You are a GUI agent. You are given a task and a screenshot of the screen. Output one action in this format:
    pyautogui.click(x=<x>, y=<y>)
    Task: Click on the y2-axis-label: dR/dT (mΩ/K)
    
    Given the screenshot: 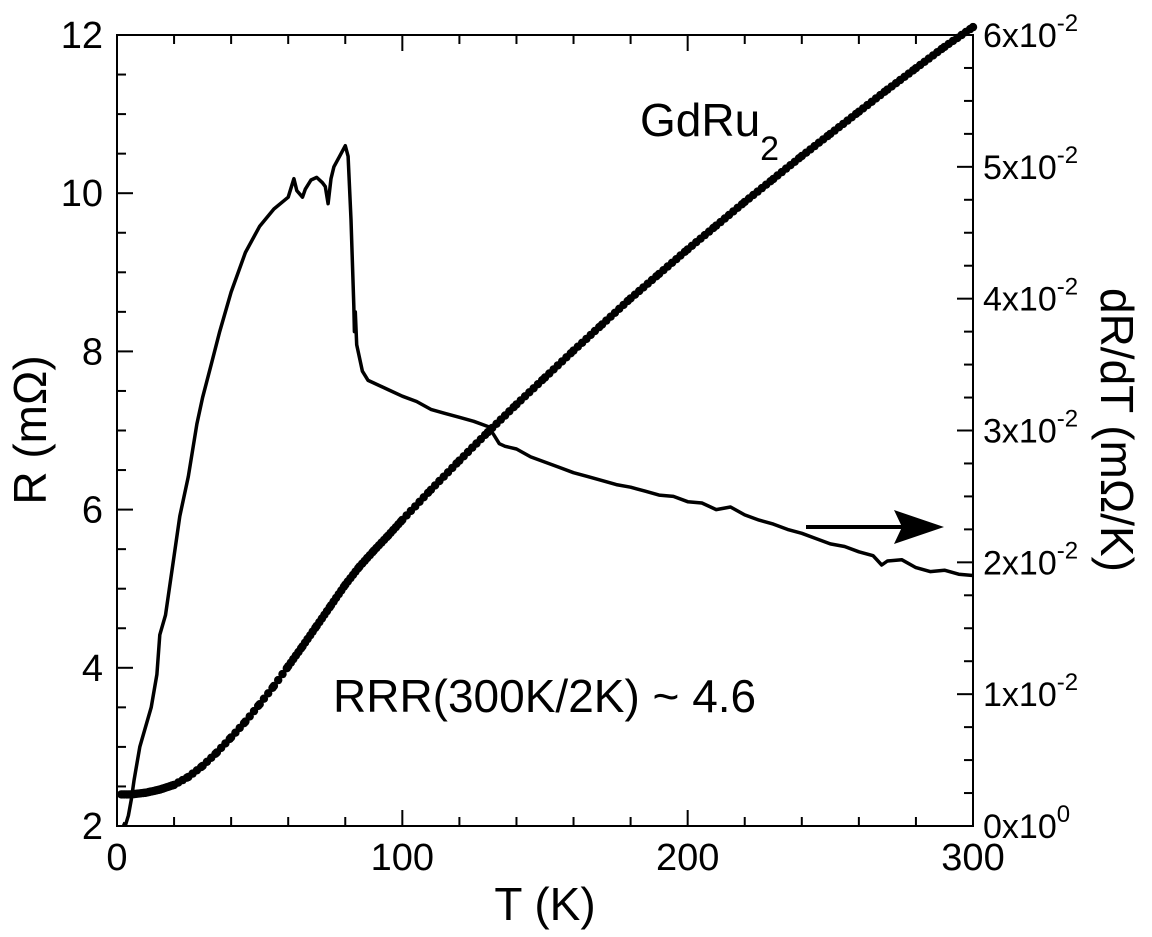 What is the action you would take?
    pyautogui.click(x=1117, y=430)
    